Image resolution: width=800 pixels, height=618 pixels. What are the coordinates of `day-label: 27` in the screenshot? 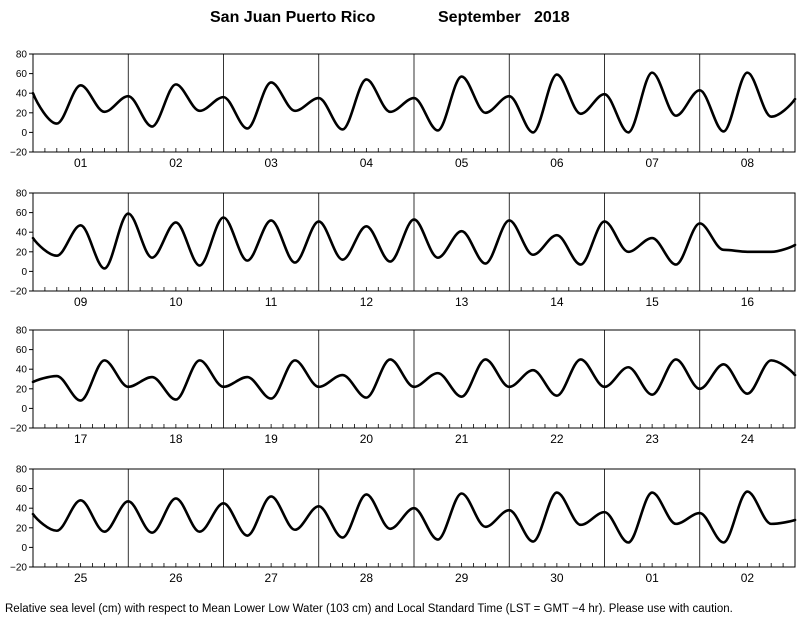 It's located at (271, 578).